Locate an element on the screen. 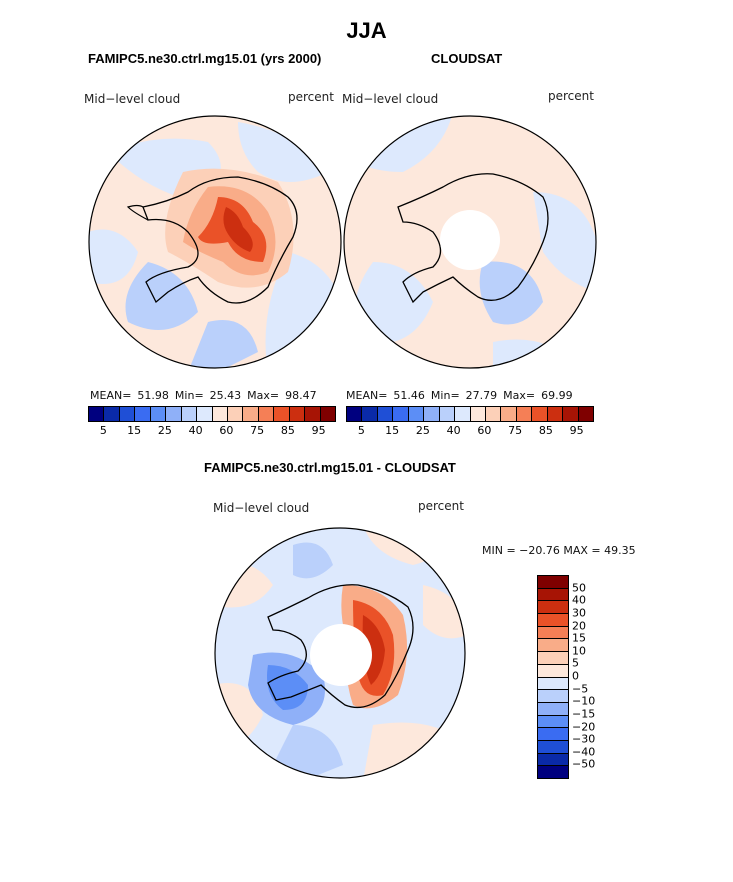 The image size is (733, 882). left-colorbar-tick-label: 25 is located at coordinates (164, 430).